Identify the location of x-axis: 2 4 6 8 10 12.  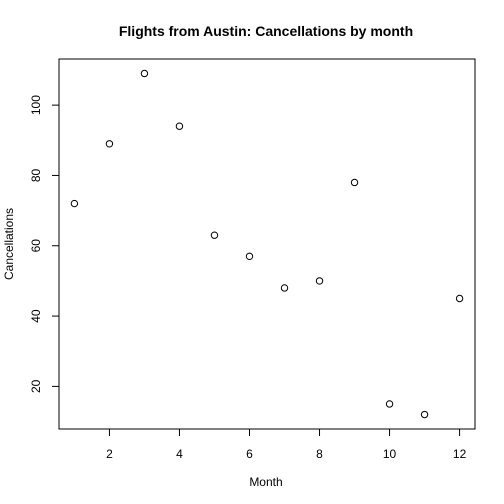
(286, 444).